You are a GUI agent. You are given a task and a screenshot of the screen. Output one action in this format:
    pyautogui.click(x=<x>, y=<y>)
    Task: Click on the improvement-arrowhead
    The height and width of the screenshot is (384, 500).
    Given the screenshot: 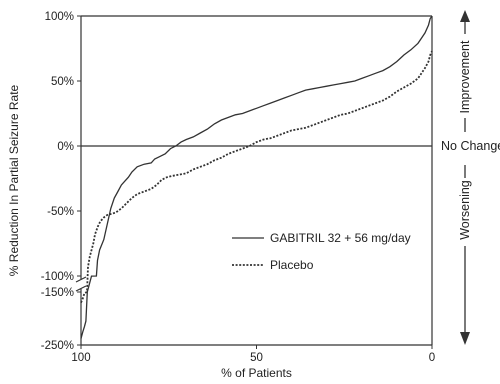 What is the action you would take?
    pyautogui.click(x=465, y=16)
    